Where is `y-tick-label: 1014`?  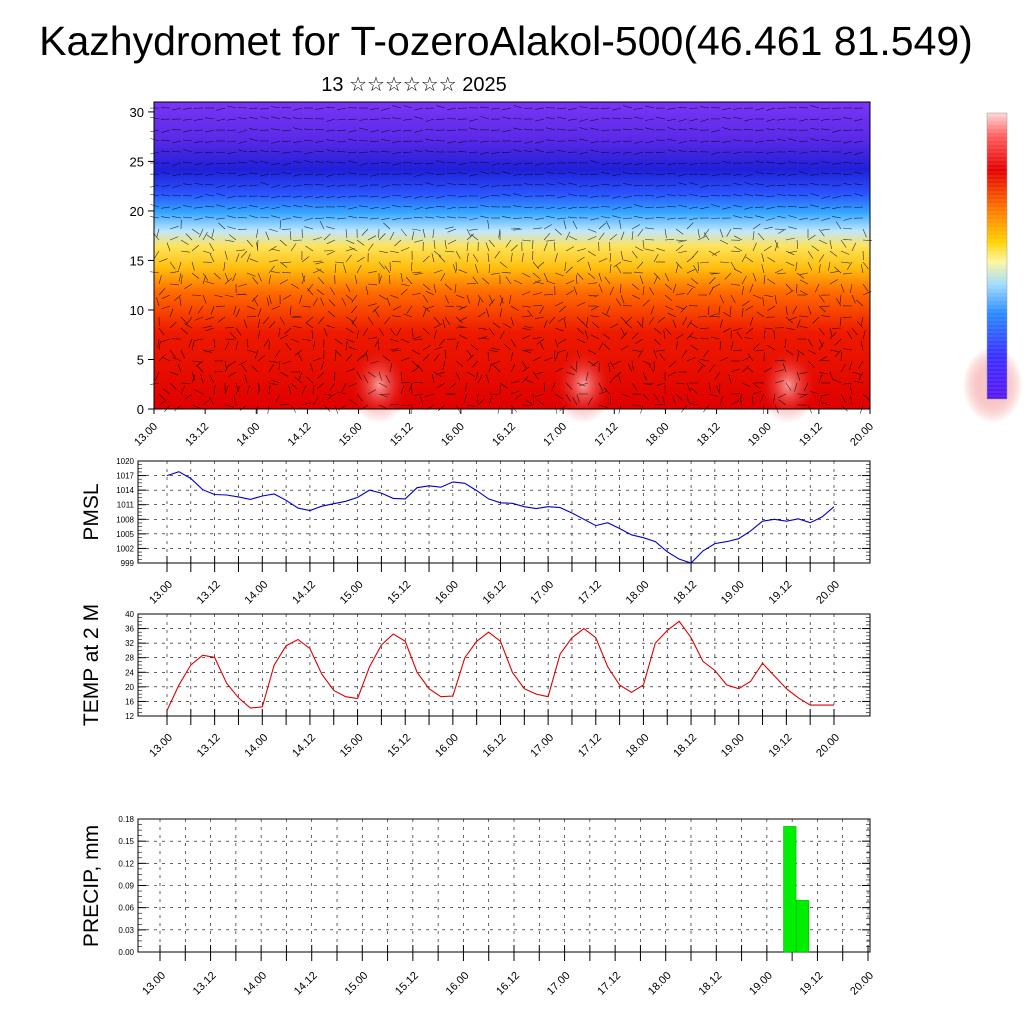 y-tick-label: 1014 is located at coordinates (125, 490).